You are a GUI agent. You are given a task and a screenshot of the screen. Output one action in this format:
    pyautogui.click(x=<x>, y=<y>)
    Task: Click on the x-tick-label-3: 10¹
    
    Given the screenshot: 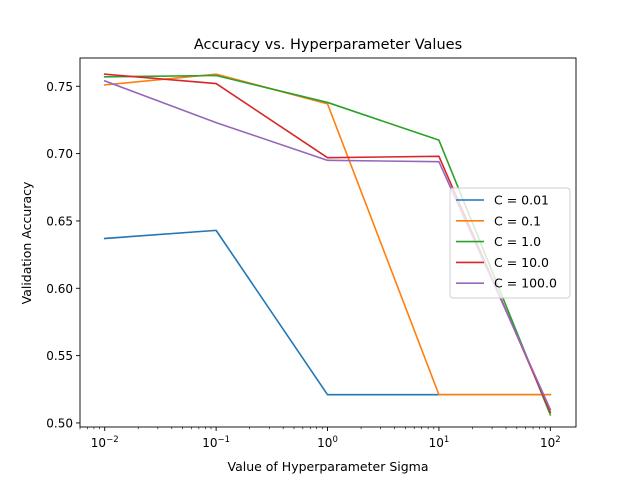 What is the action you would take?
    pyautogui.click(x=439, y=442)
    